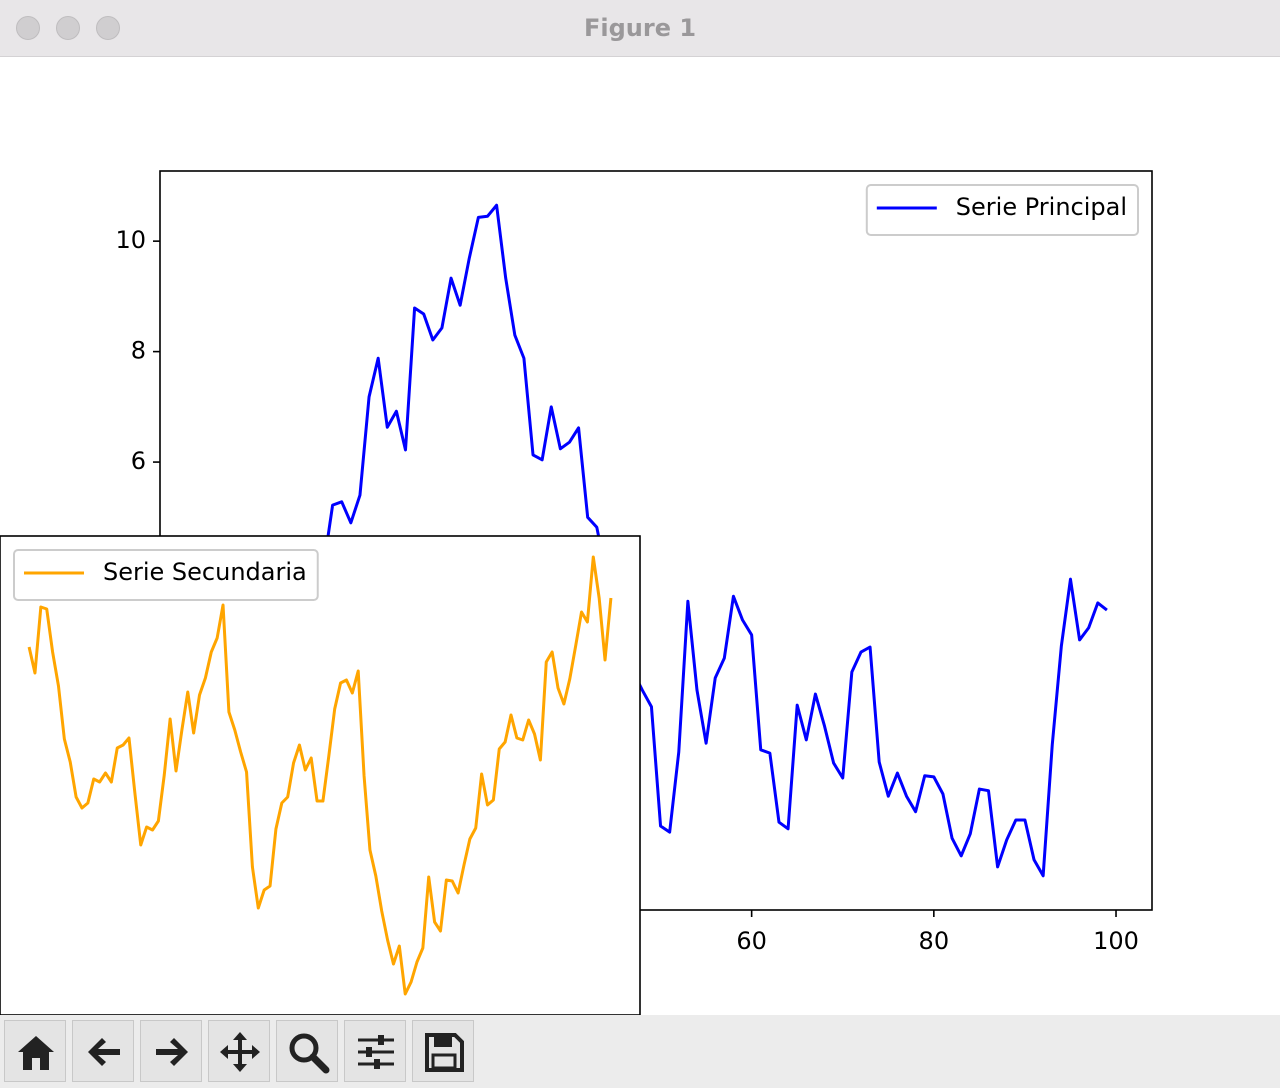 This screenshot has width=1280, height=1088. Describe the element at coordinates (130, 240) in the screenshot. I see `y-tick-label: 10` at that location.